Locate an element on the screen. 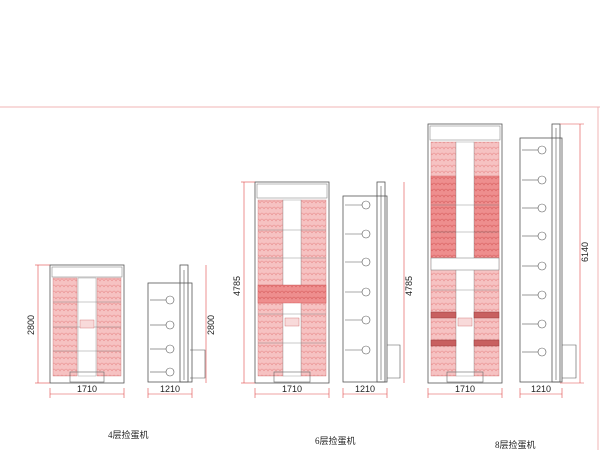 This screenshot has height=451, width=600. m1-side-height: 2800 is located at coordinates (211, 325).